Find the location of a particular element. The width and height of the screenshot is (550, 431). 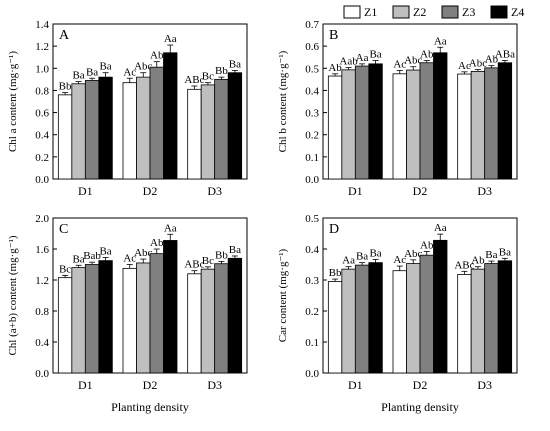

panel-letter: A is located at coordinates (64, 35).